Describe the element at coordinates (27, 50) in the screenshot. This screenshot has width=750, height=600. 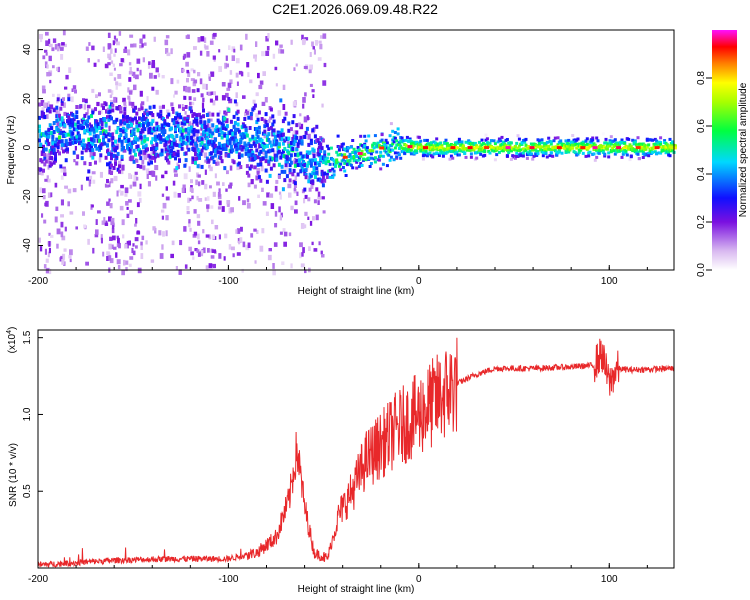
I see `spectrogram-y-tick-label: 40` at that location.